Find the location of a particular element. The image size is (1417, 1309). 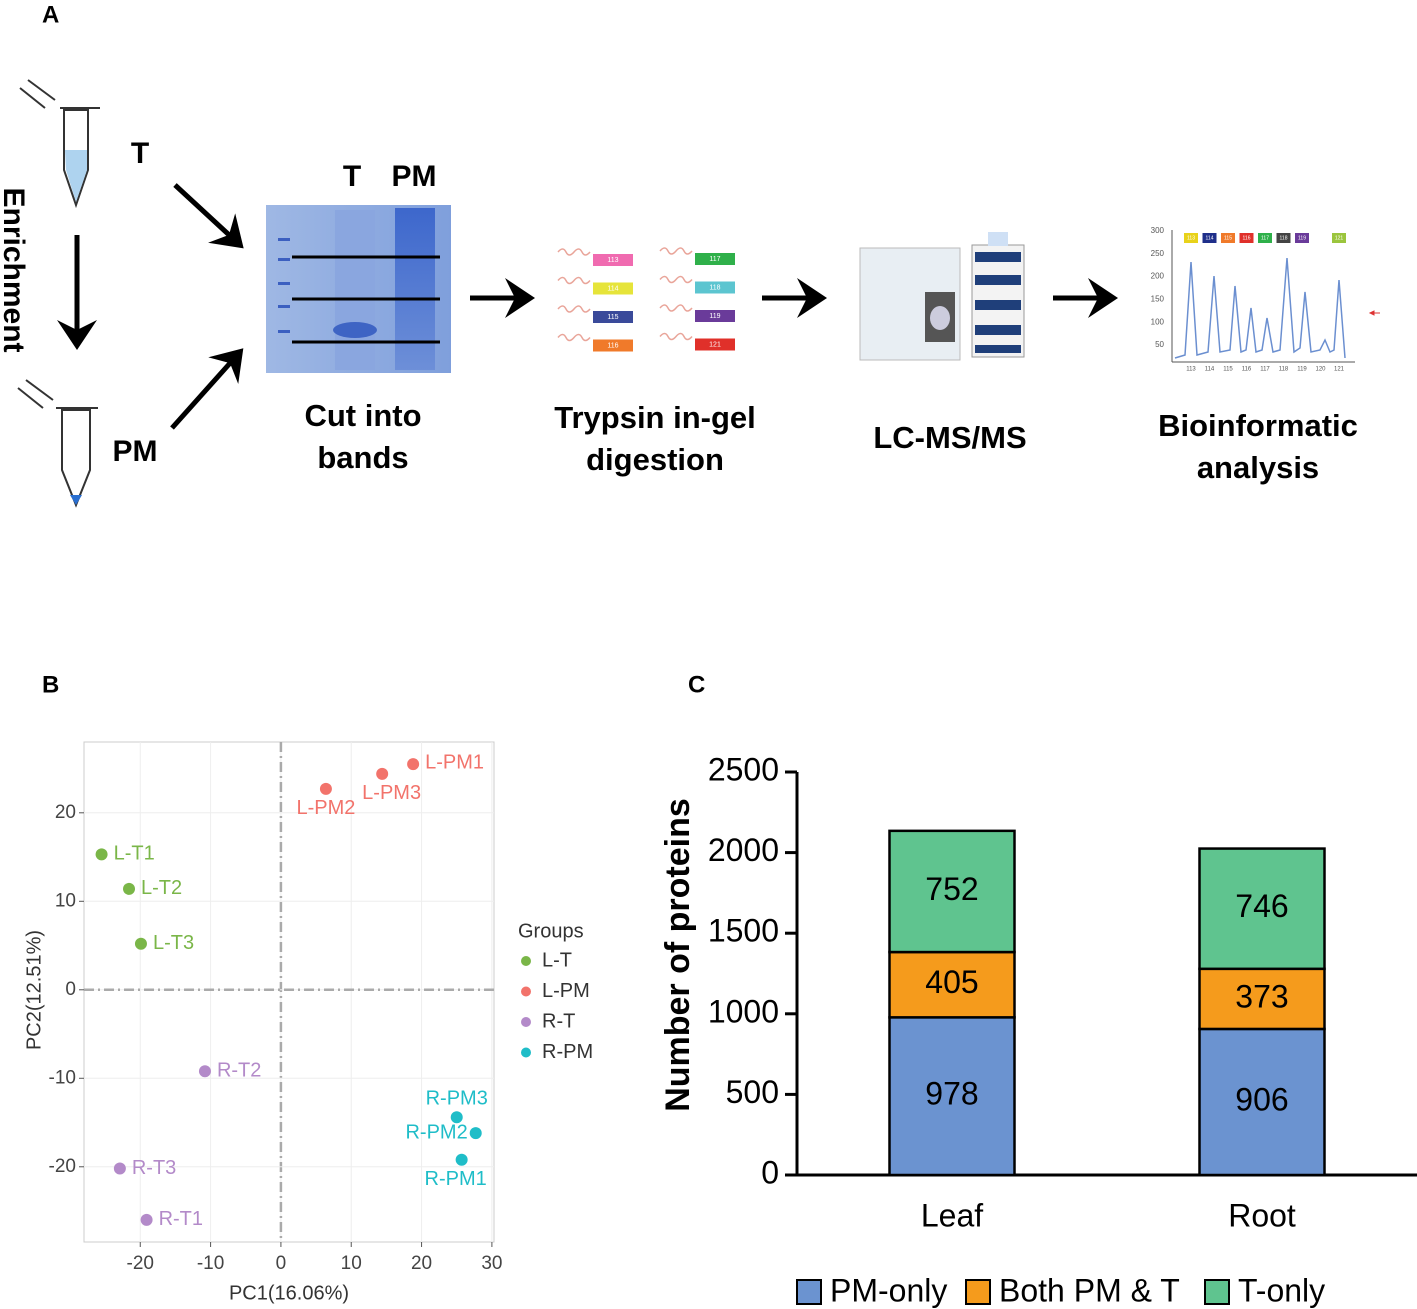

step-label: digestion is located at coordinates (655, 459).